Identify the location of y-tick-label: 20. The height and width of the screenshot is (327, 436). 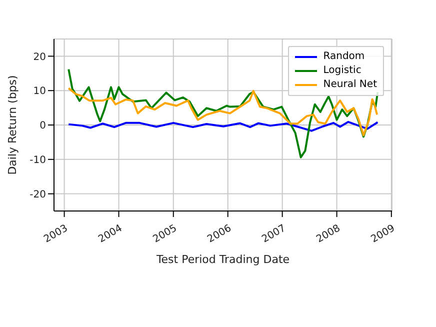
(39, 57).